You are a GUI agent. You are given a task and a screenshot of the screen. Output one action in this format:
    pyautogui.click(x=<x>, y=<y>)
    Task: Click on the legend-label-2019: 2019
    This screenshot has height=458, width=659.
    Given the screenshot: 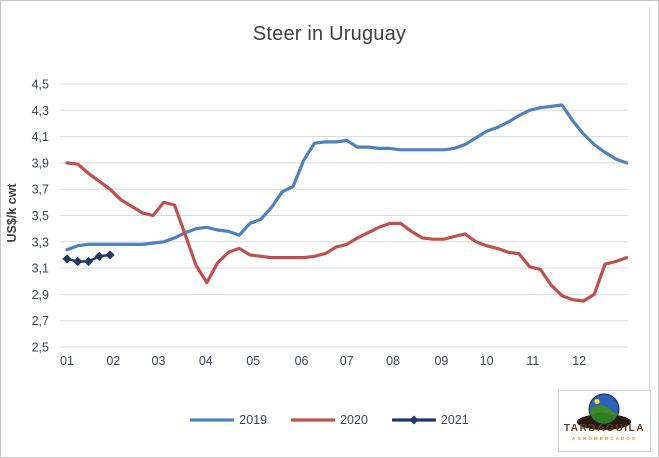 What is the action you would take?
    pyautogui.click(x=253, y=420)
    